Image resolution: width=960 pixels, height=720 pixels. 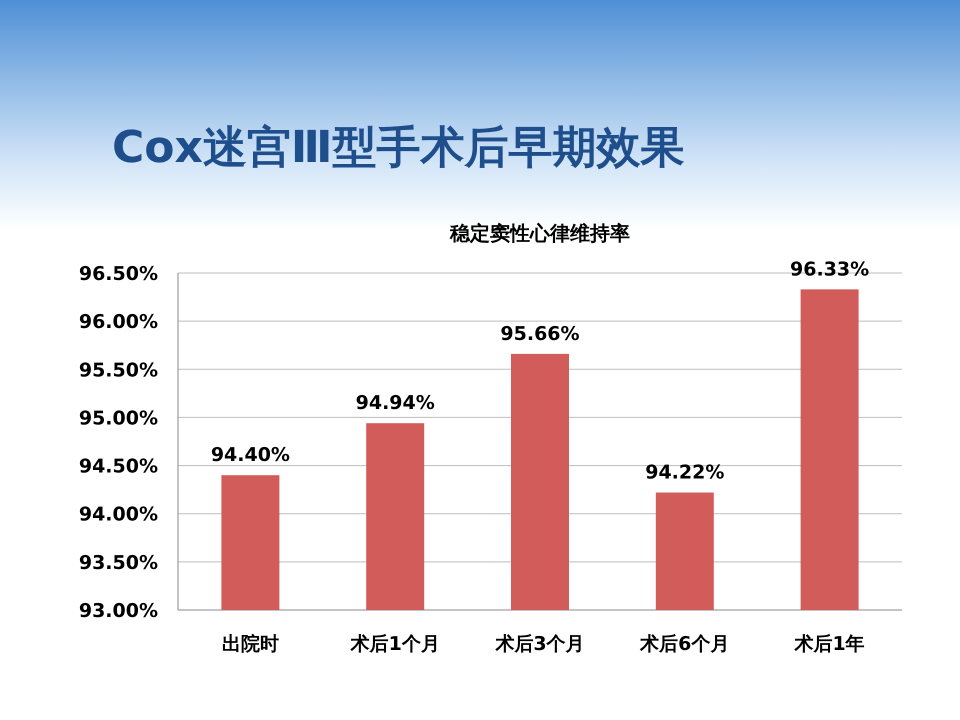 What do you see at coordinates (398, 147) in the screenshot?
I see `chart-title: Cox迷宫Ⅲ型手术后早期效果` at bounding box center [398, 147].